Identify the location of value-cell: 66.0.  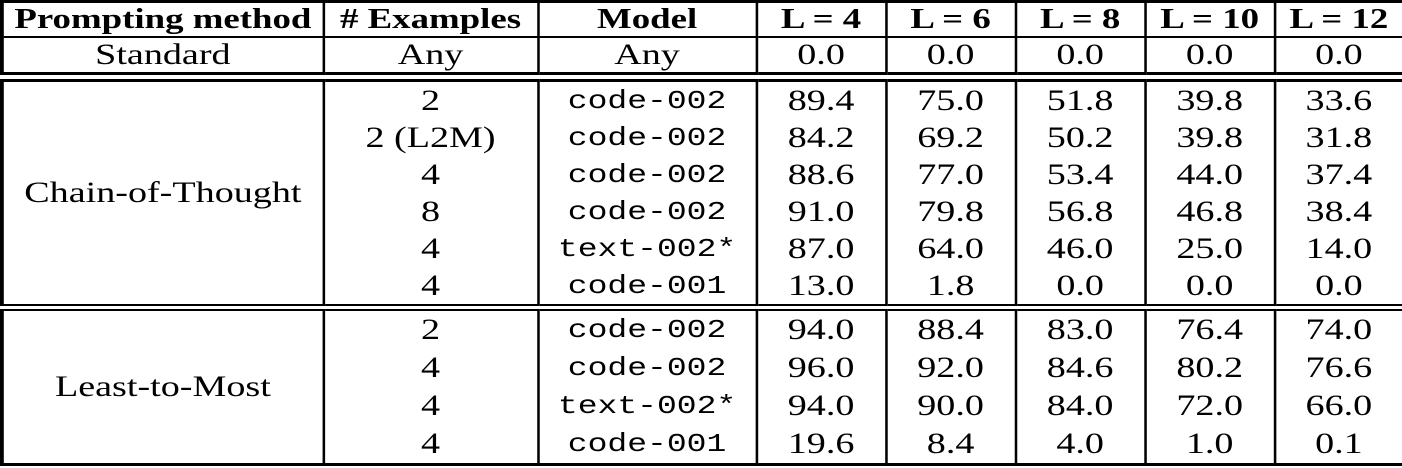
(1337, 406).